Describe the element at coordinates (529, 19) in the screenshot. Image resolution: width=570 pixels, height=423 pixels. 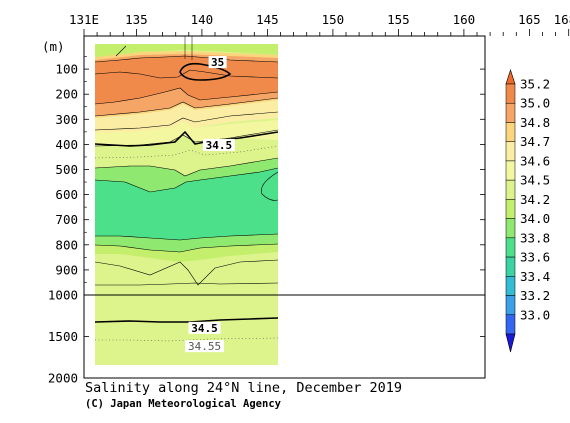
I see `x-tick-label: 165` at that location.